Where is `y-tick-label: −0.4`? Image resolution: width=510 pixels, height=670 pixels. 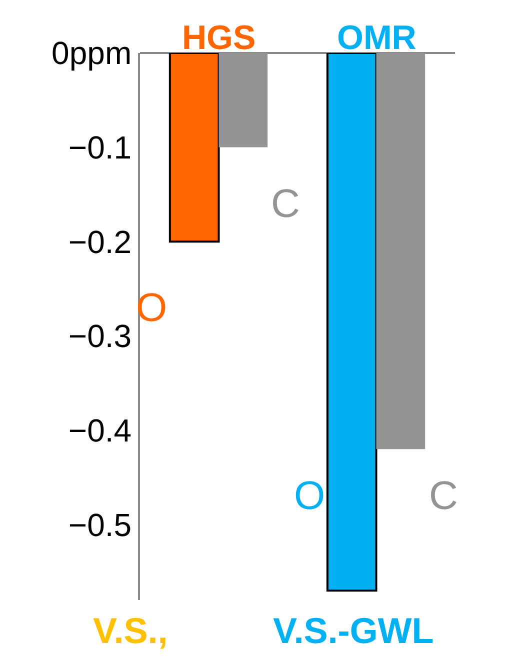
y-tick-label: −0.4 is located at coordinates (100, 430).